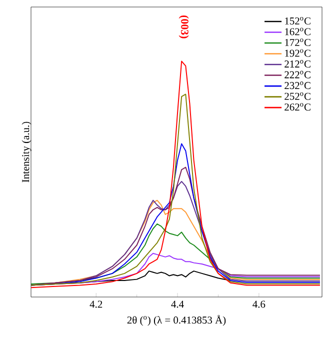 The width and height of the screenshot is (325, 343). Describe the element at coordinates (297, 74) in the screenshot. I see `legend-label: 222$^{o}$C` at that location.